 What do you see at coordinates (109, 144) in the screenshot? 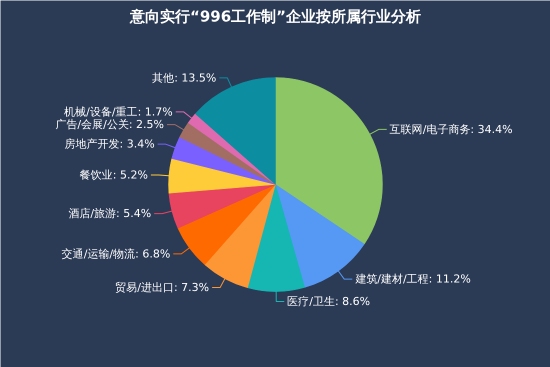
I see `slice-label: 房地产开发: 3.4%` at bounding box center [109, 144].